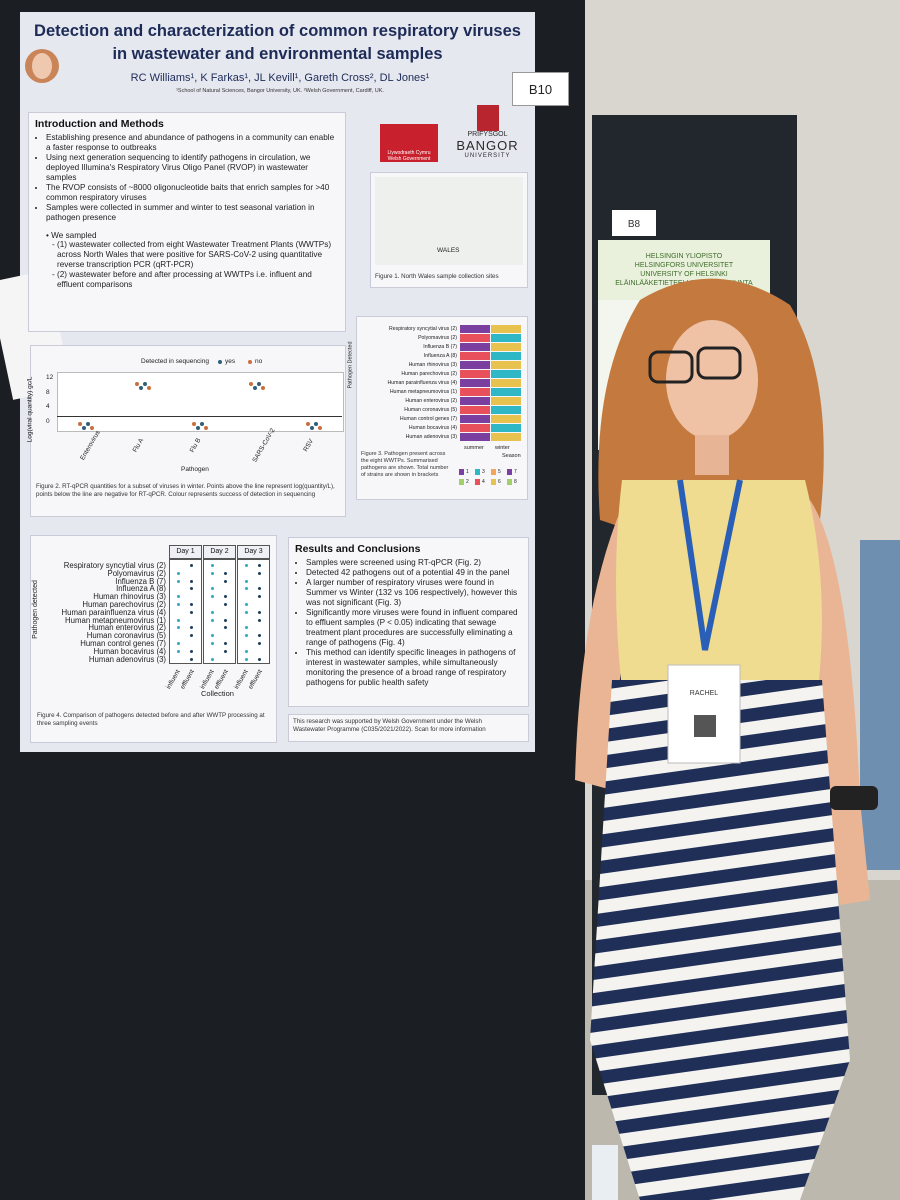  Describe the element at coordinates (350, 365) in the screenshot. I see `fig3-y-label: Pathogen Detected` at that location.